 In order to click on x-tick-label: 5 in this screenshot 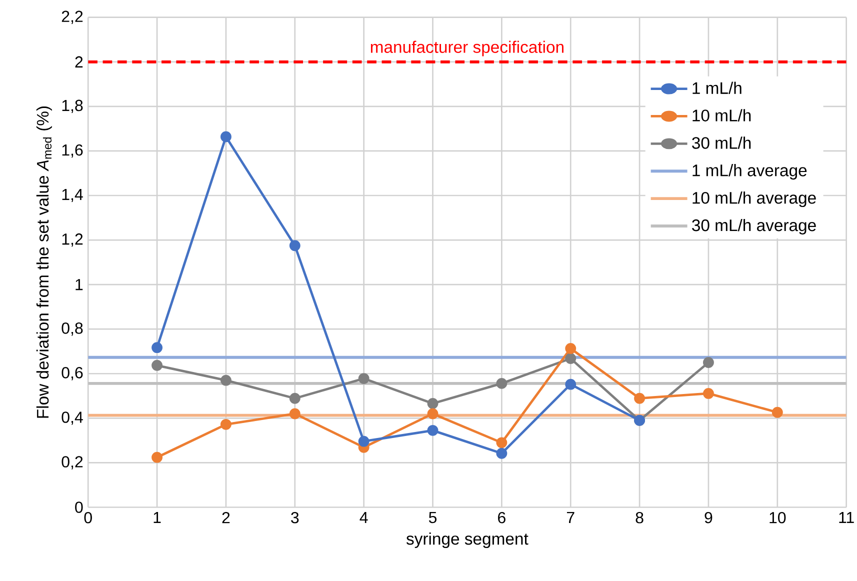, I will do `click(432, 518)`.